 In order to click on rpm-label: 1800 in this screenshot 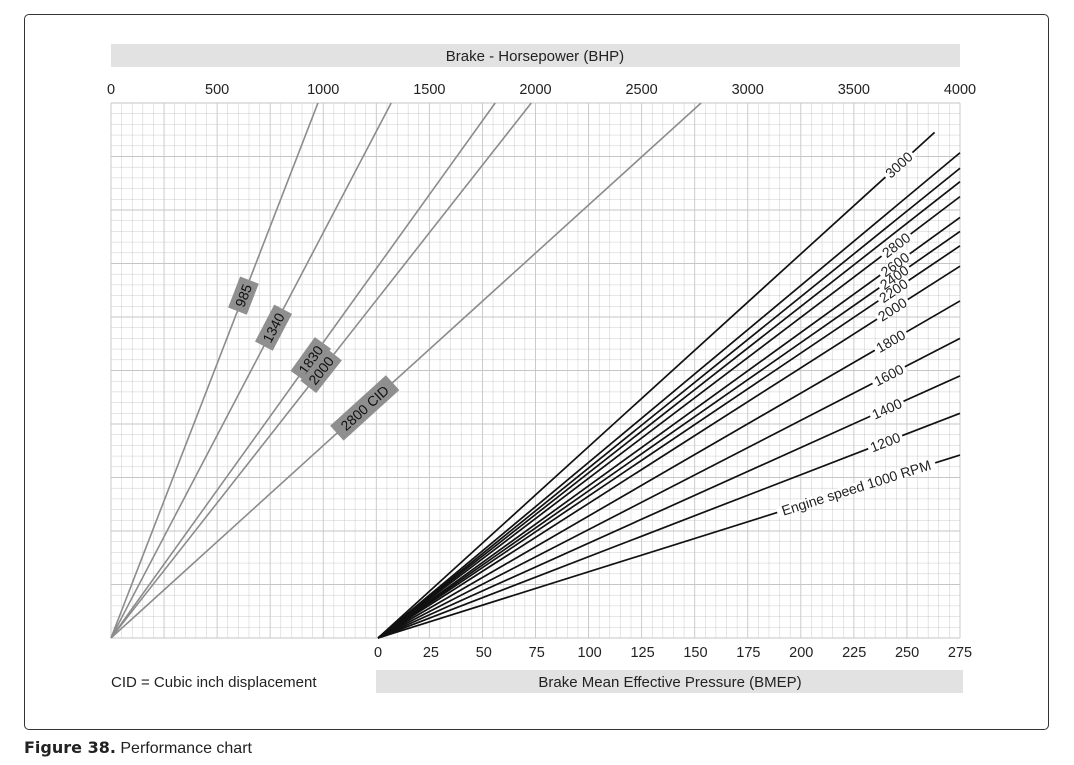, I will do `click(890, 341)`.